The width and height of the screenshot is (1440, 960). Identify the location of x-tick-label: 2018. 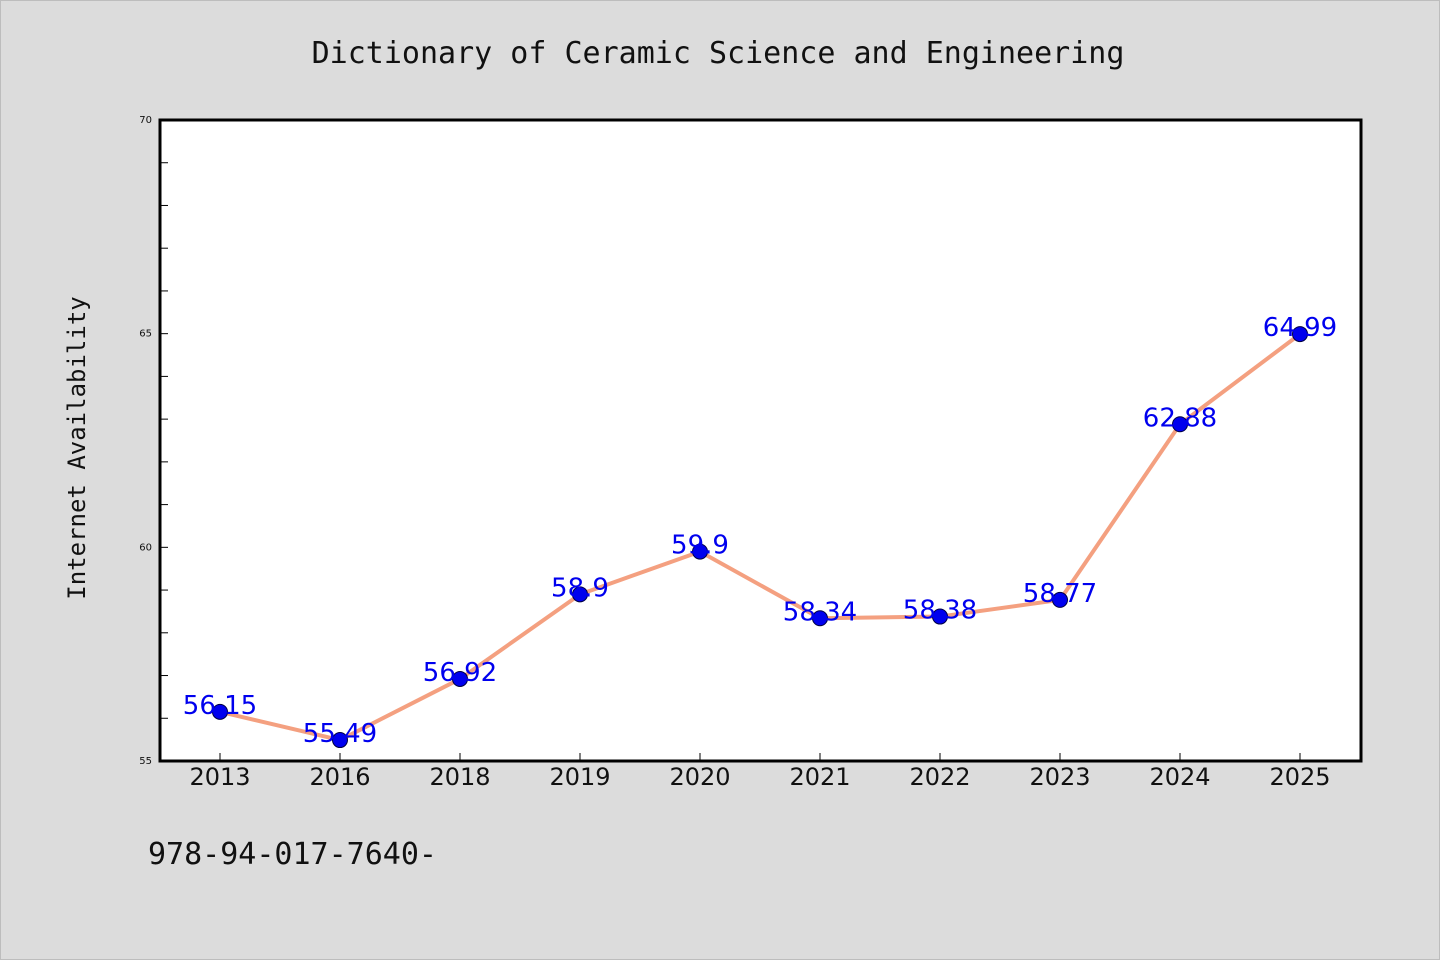
(459, 777).